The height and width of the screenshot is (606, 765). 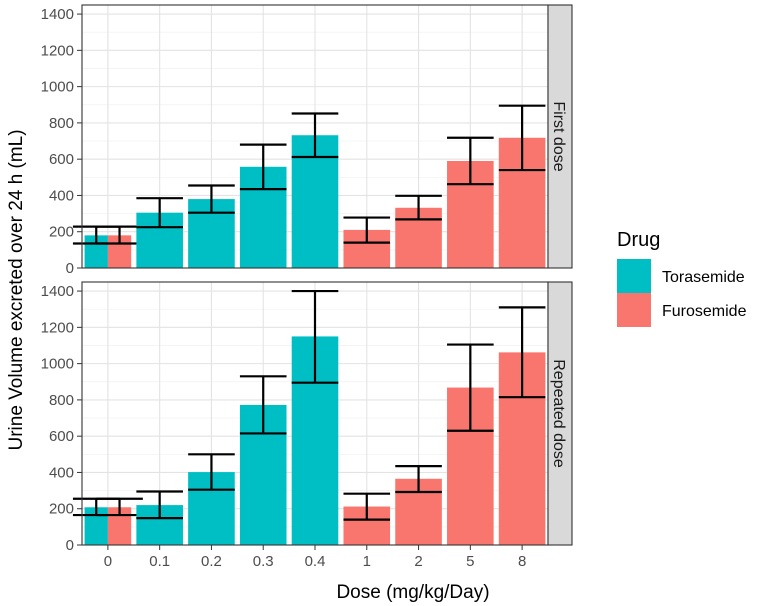 What do you see at coordinates (704, 311) in the screenshot?
I see `legend-label-furosemide: Furosemide` at bounding box center [704, 311].